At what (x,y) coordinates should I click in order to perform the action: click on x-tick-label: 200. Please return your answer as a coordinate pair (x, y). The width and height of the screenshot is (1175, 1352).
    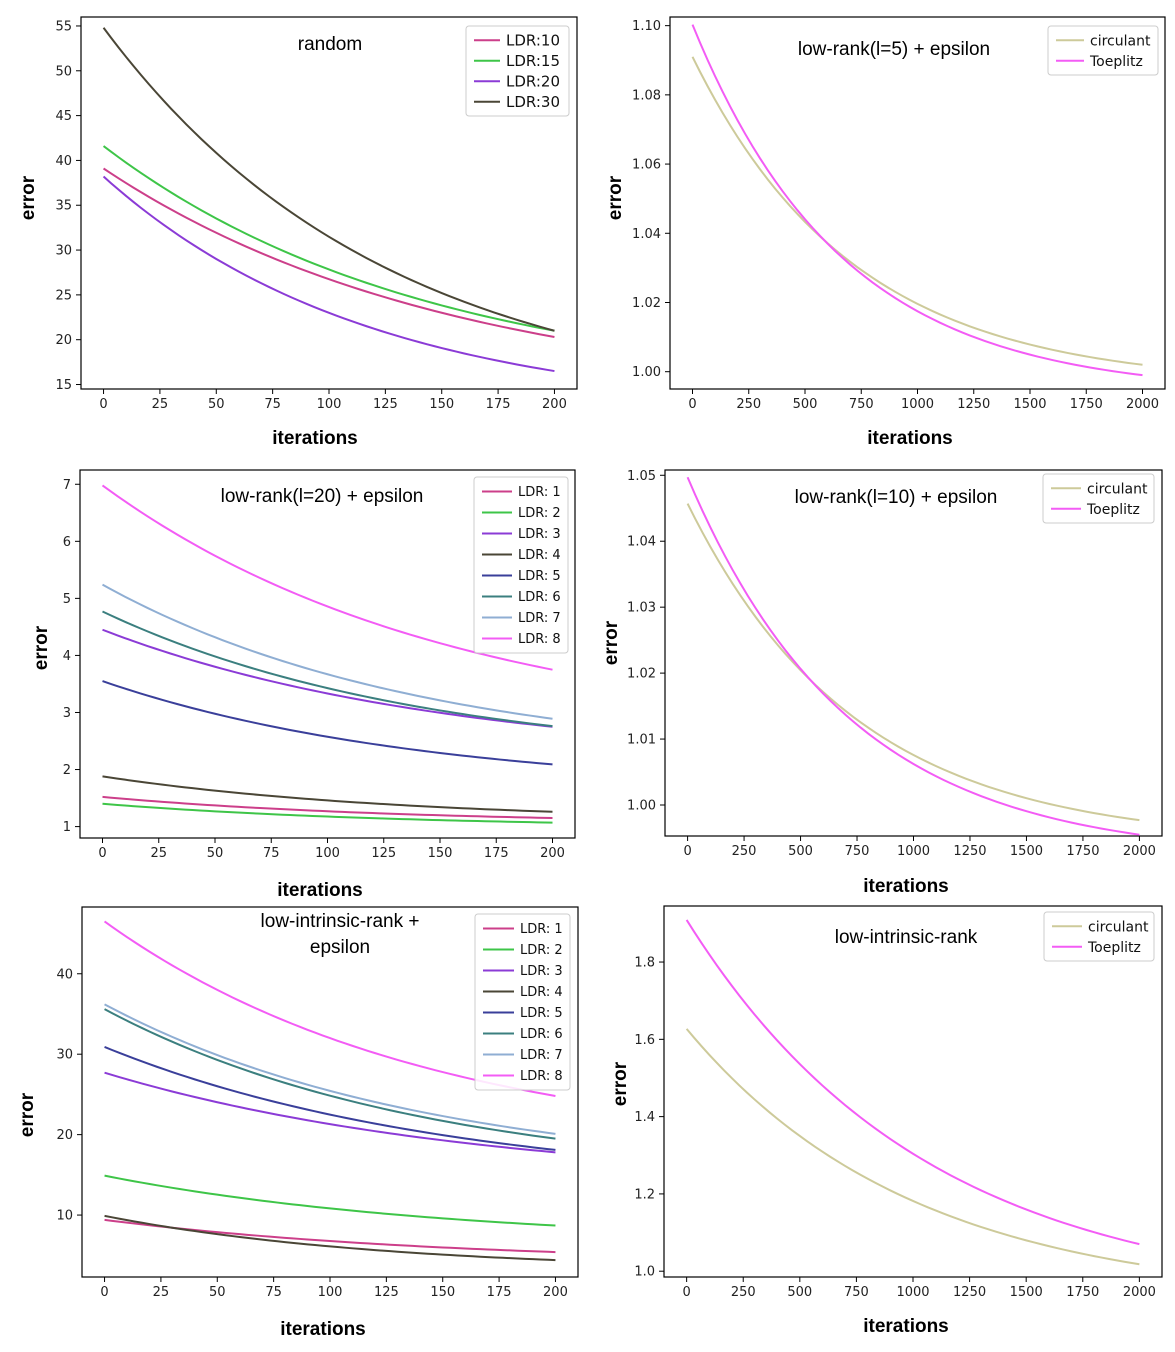
    Looking at the image, I should click on (555, 1292).